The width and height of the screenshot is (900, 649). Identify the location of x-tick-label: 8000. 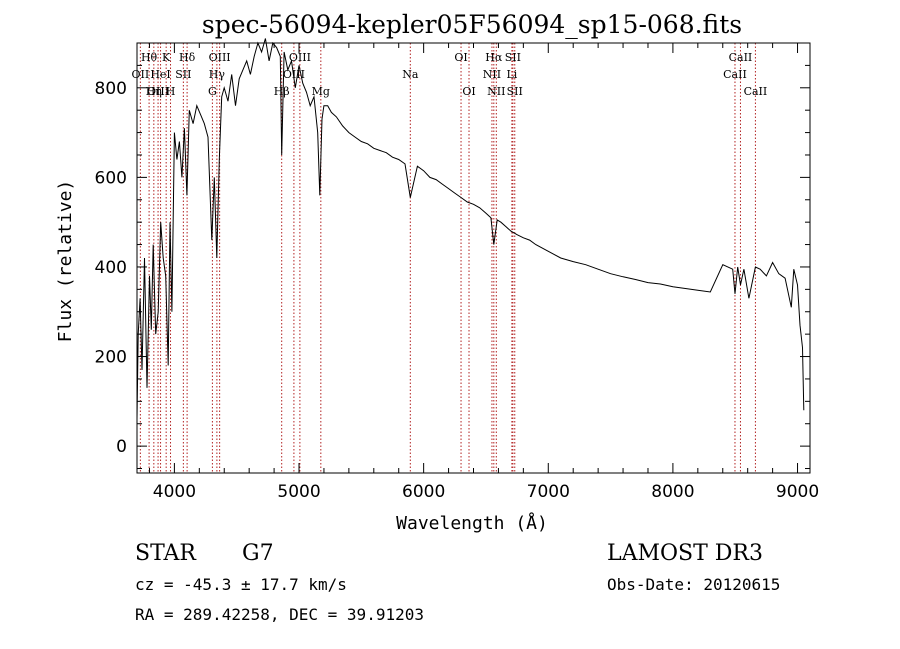
(672, 492).